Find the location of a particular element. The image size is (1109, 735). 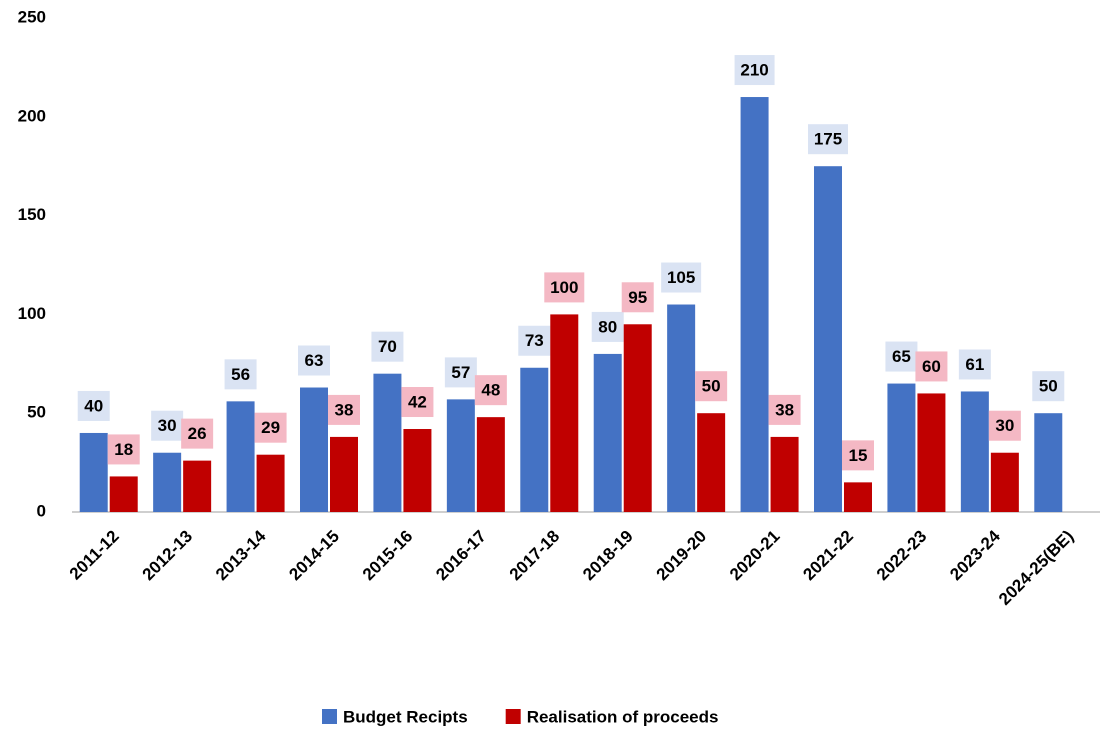

data-label: 95 is located at coordinates (637, 297).